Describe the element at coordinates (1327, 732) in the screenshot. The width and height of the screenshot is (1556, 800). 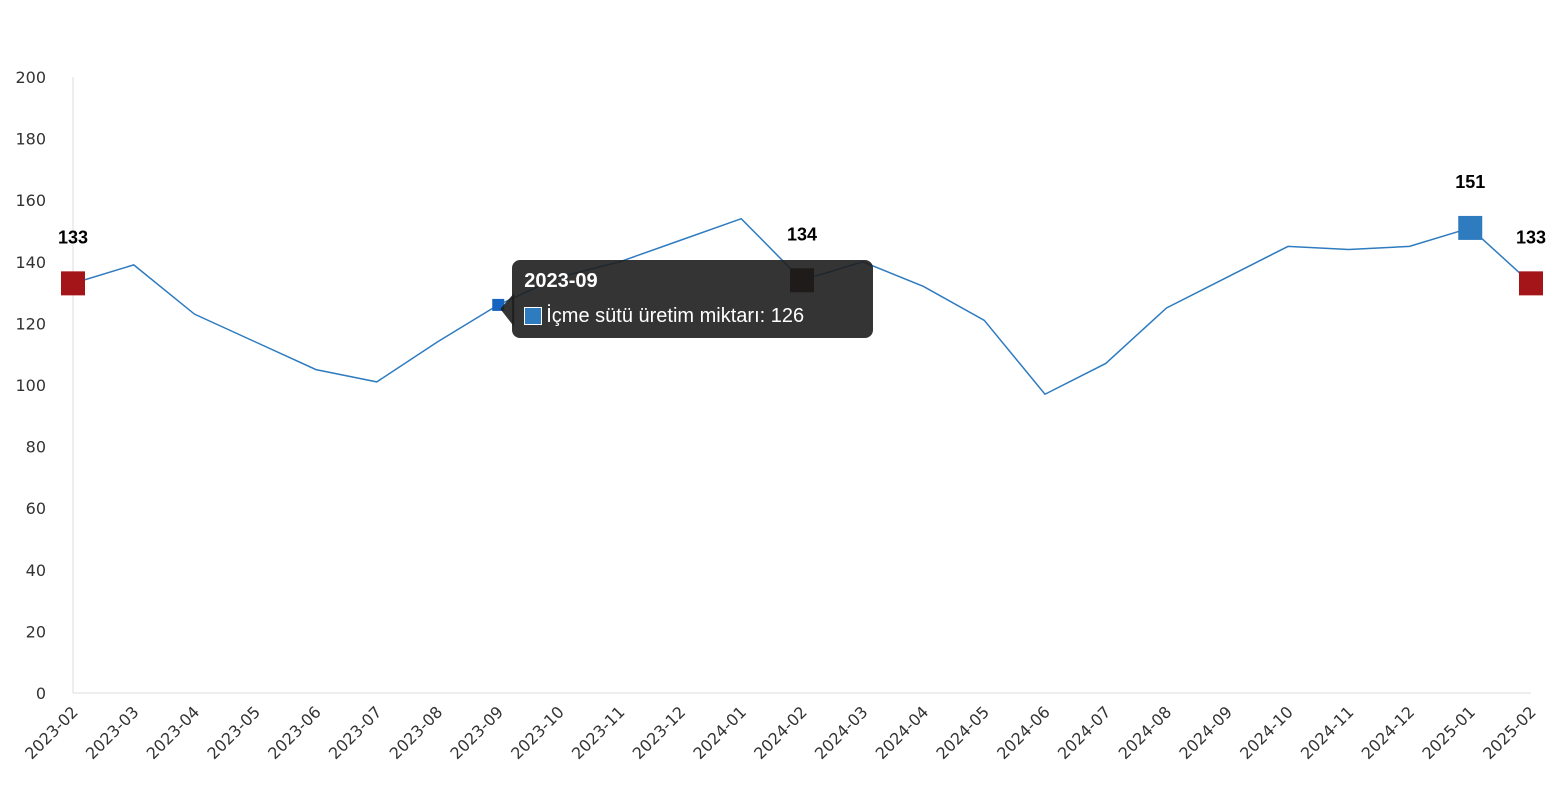
I see `x-tick-label: 2024-11` at that location.